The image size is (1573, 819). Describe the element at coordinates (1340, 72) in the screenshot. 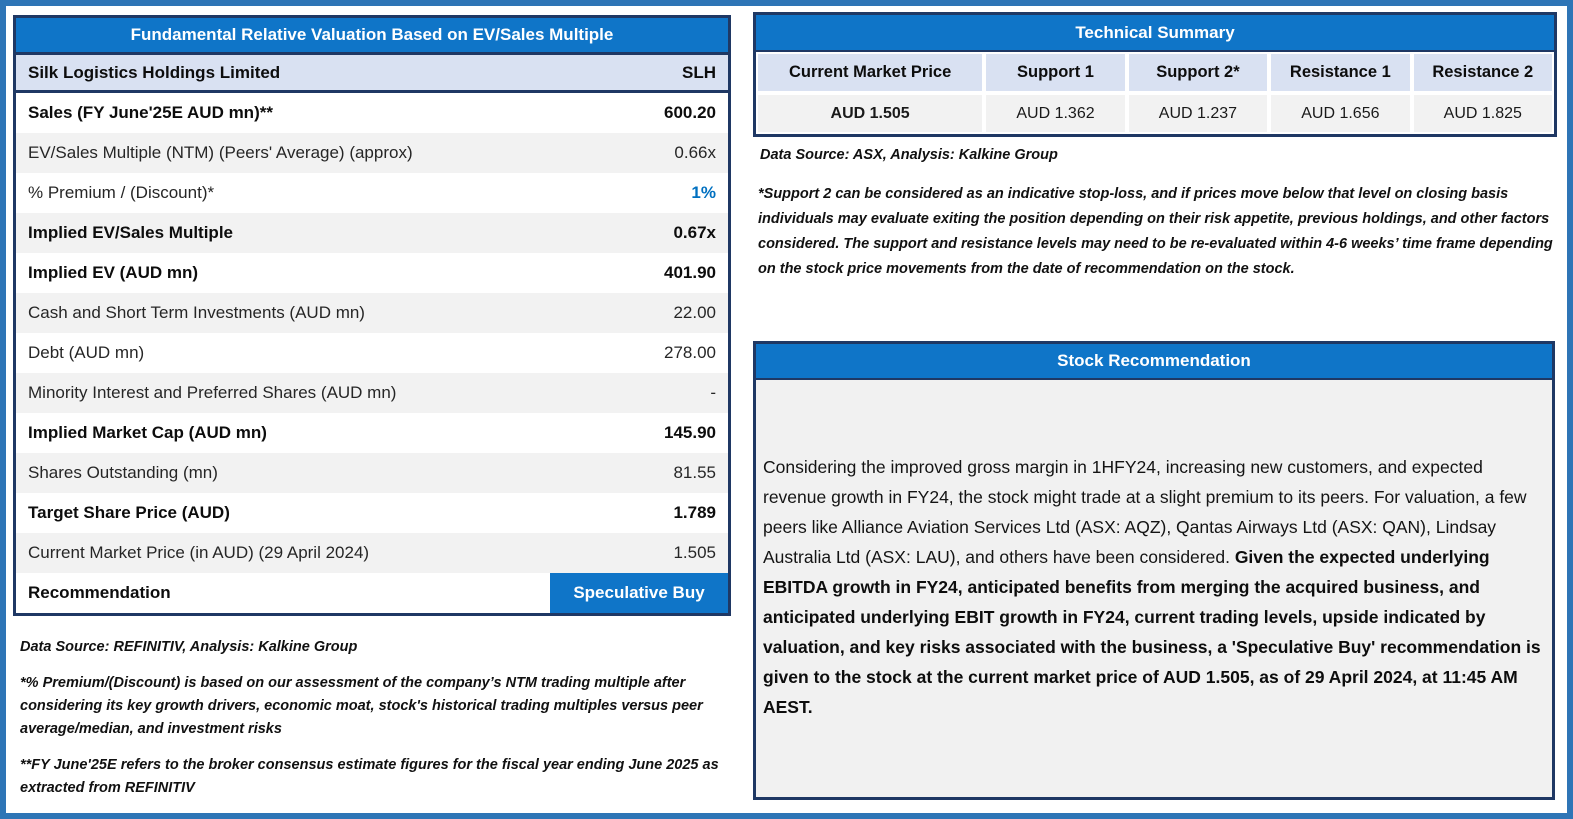

I see `header-resistance-1: Resistance 1` at that location.